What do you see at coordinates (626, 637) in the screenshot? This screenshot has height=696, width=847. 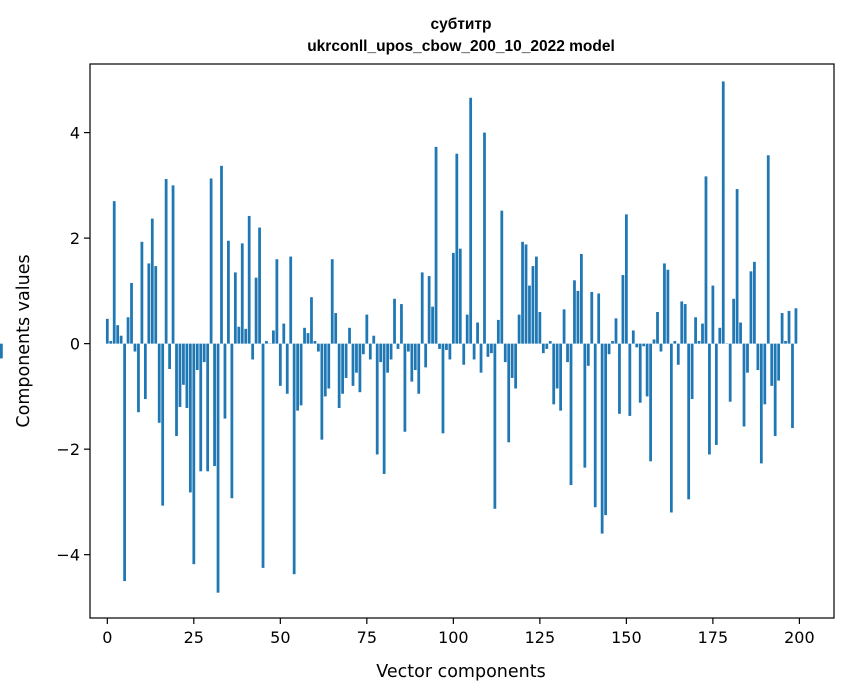 I see `x-tick-label: 150` at bounding box center [626, 637].